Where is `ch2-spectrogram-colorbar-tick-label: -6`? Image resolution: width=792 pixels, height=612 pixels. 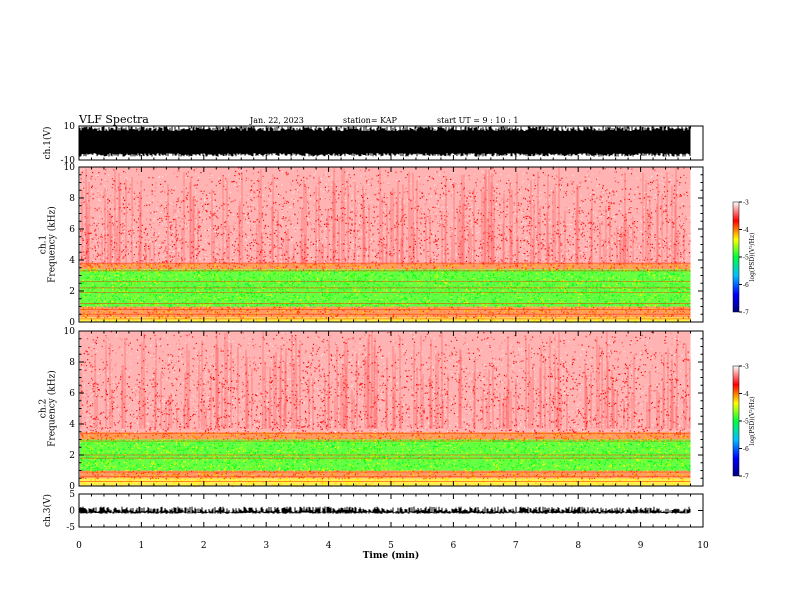 ch2-spectrogram-colorbar-tick-label: -6 is located at coordinates (746, 449).